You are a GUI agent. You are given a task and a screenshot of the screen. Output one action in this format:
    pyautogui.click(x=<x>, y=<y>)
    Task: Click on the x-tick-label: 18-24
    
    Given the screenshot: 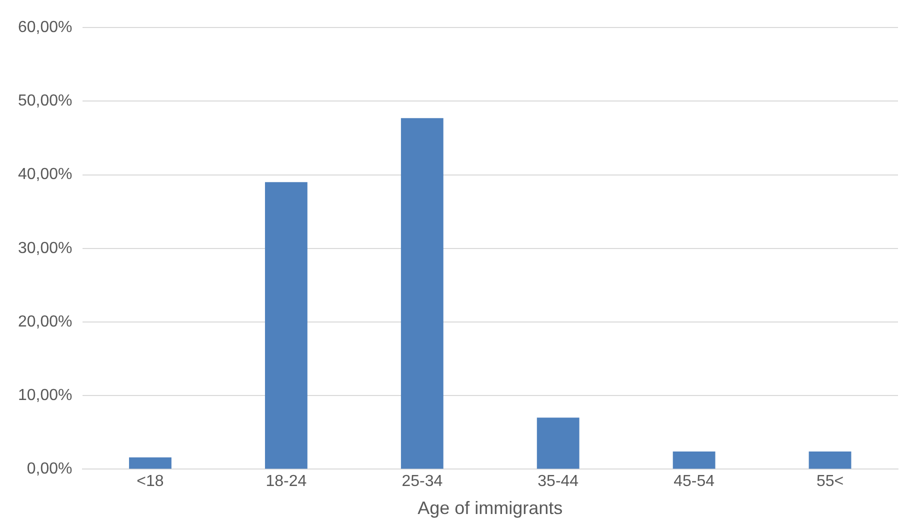 What is the action you would take?
    pyautogui.click(x=286, y=481)
    